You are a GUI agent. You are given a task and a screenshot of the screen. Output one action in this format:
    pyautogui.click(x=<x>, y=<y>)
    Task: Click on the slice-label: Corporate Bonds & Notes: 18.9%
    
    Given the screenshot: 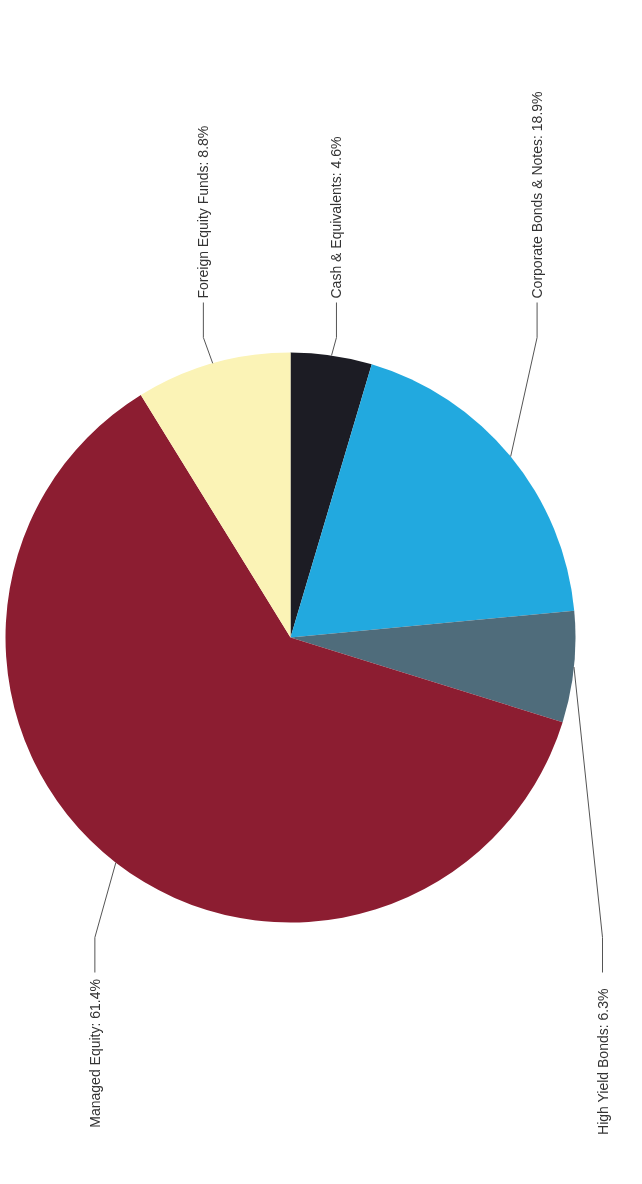 What is the action you would take?
    pyautogui.click(x=537, y=195)
    